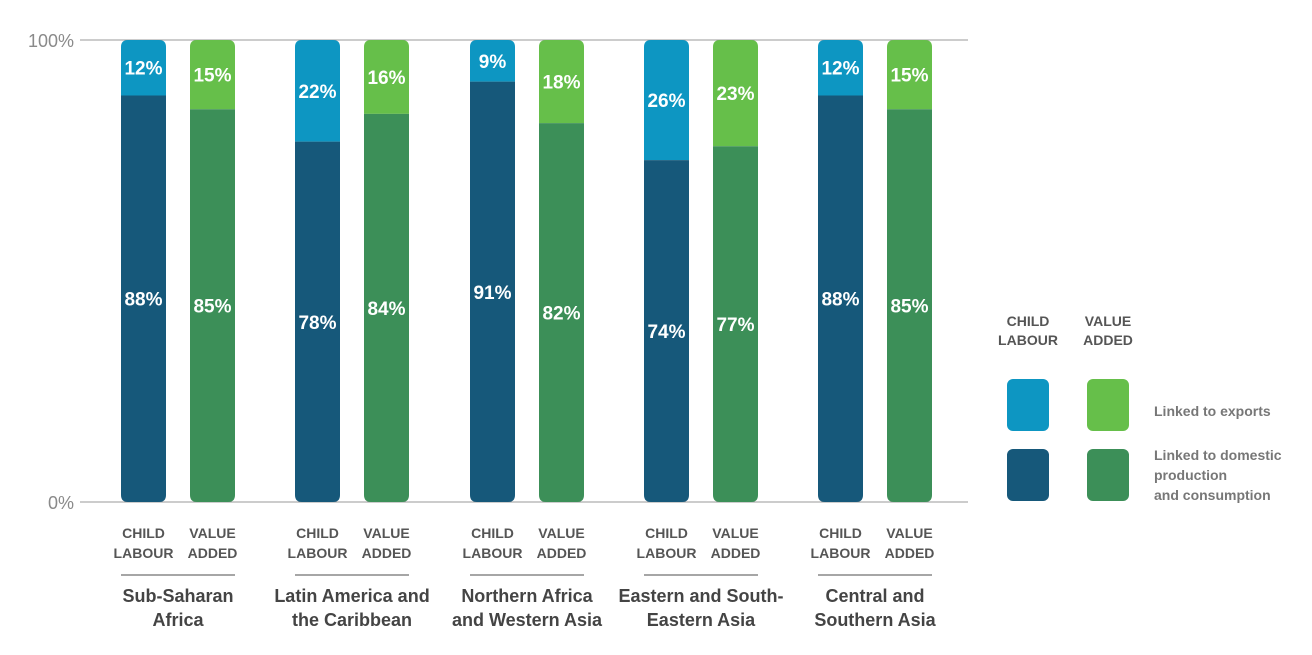  I want to click on bar-type-label-0-0-1: LABOUR, so click(144, 553).